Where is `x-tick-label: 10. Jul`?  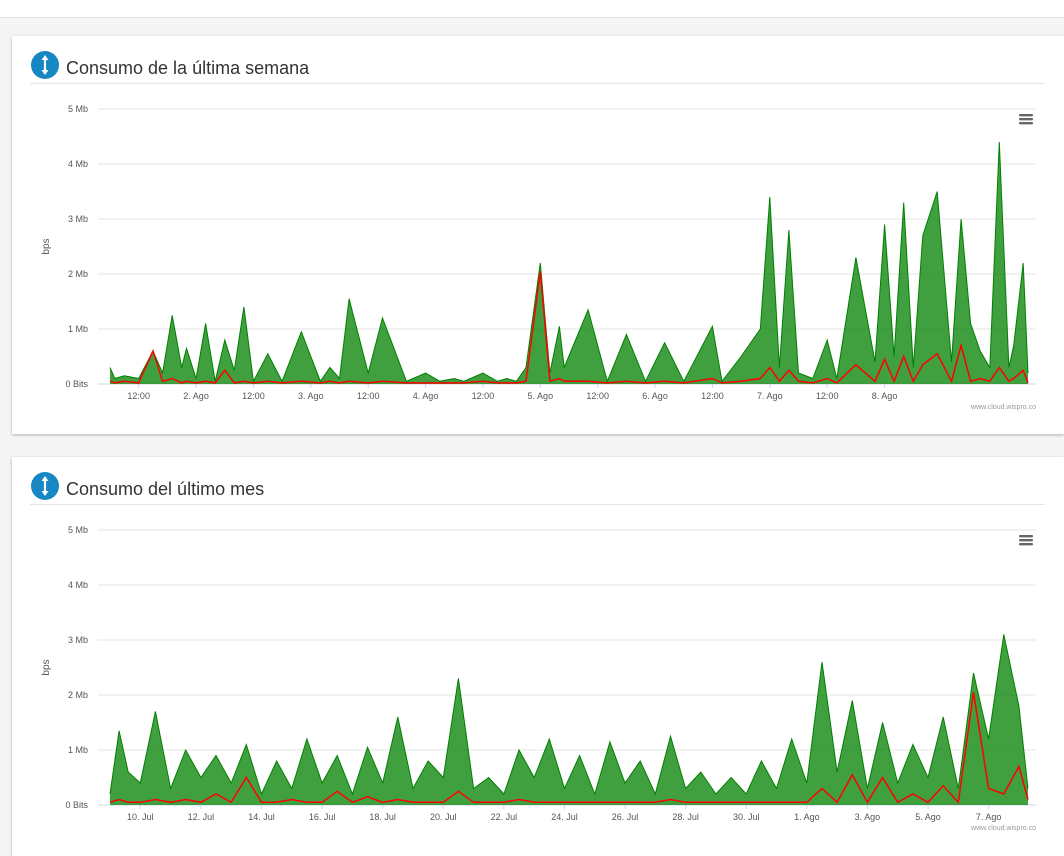 x-tick-label: 10. Jul is located at coordinates (140, 817).